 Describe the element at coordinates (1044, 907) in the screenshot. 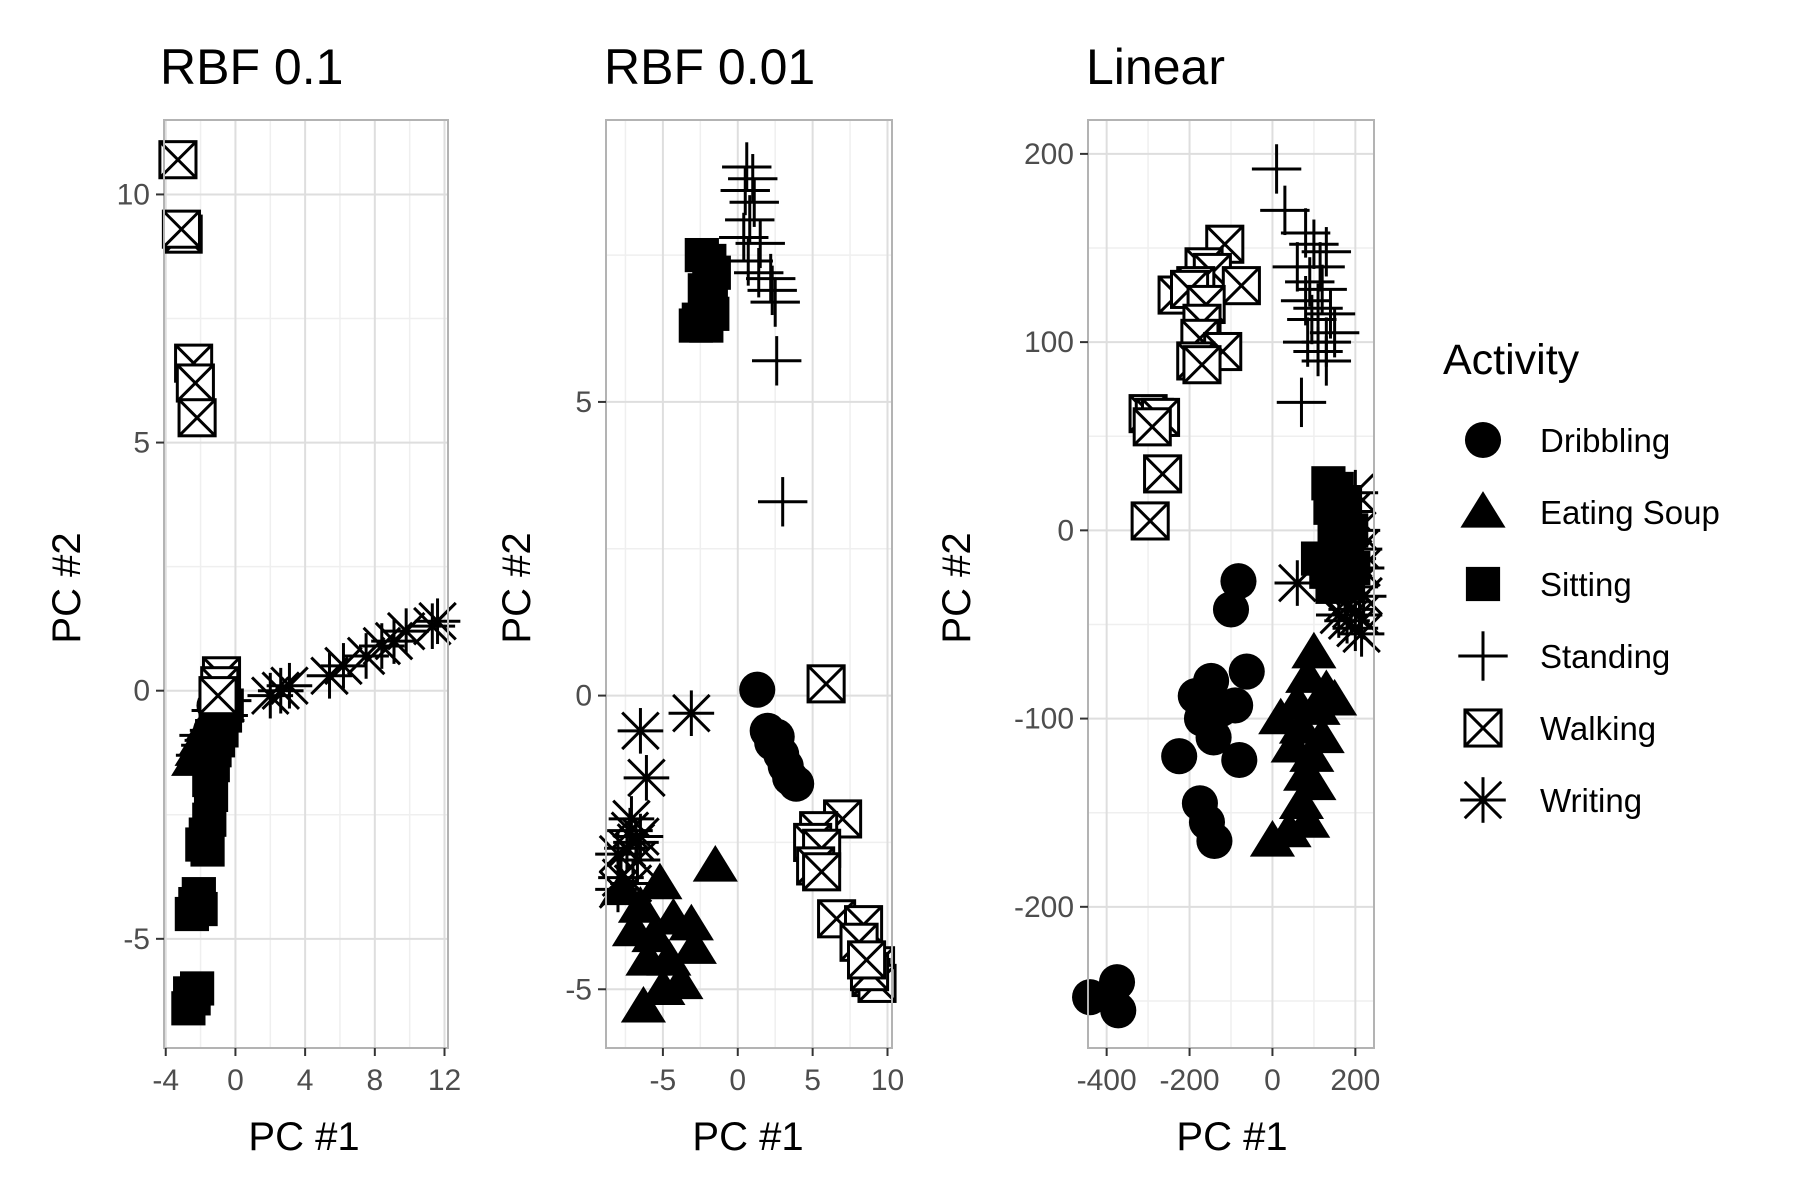

I see `y-tick-label: -200` at that location.